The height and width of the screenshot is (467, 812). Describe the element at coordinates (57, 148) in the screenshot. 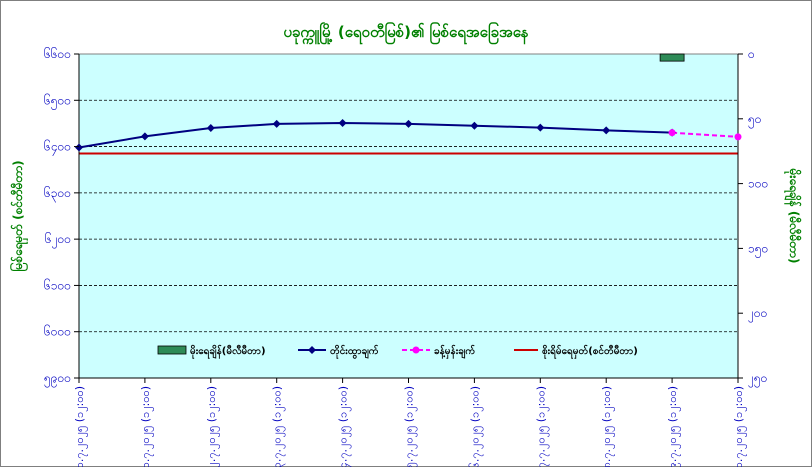

I see `left-tick-label: ၆၄၀၀` at that location.